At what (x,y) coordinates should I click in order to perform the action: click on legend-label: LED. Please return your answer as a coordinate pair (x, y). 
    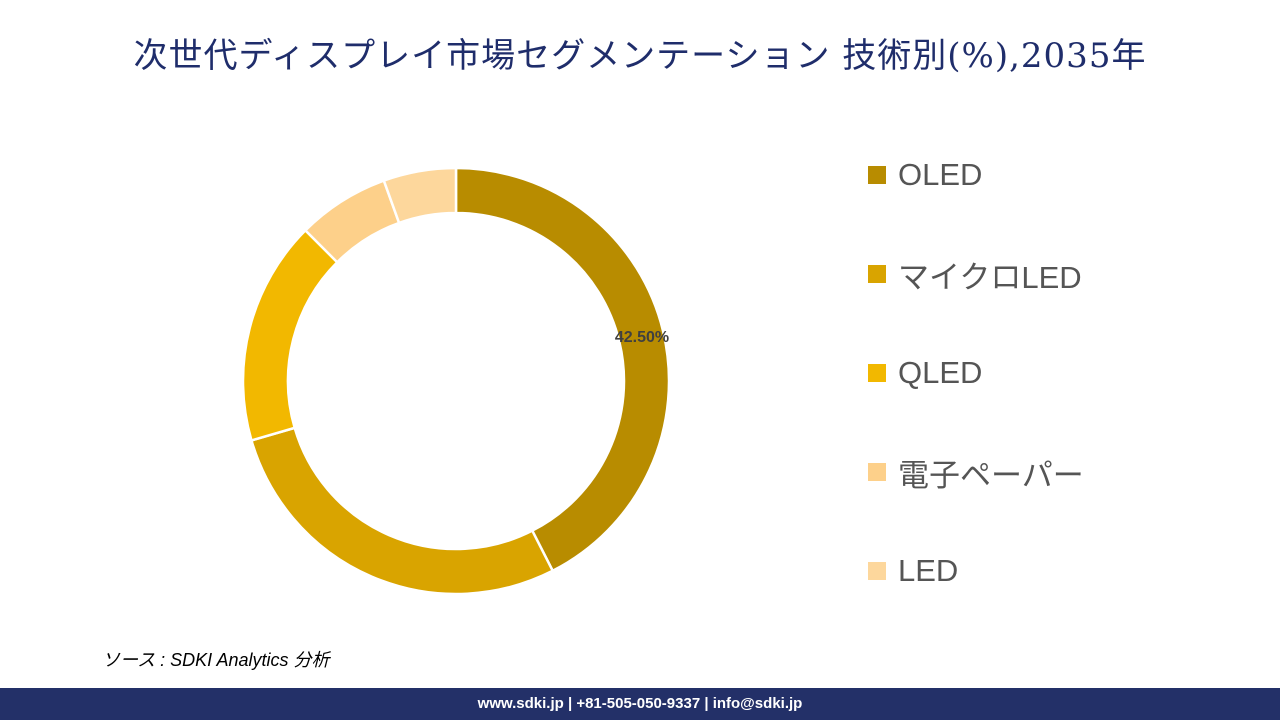
    Looking at the image, I should click on (928, 570).